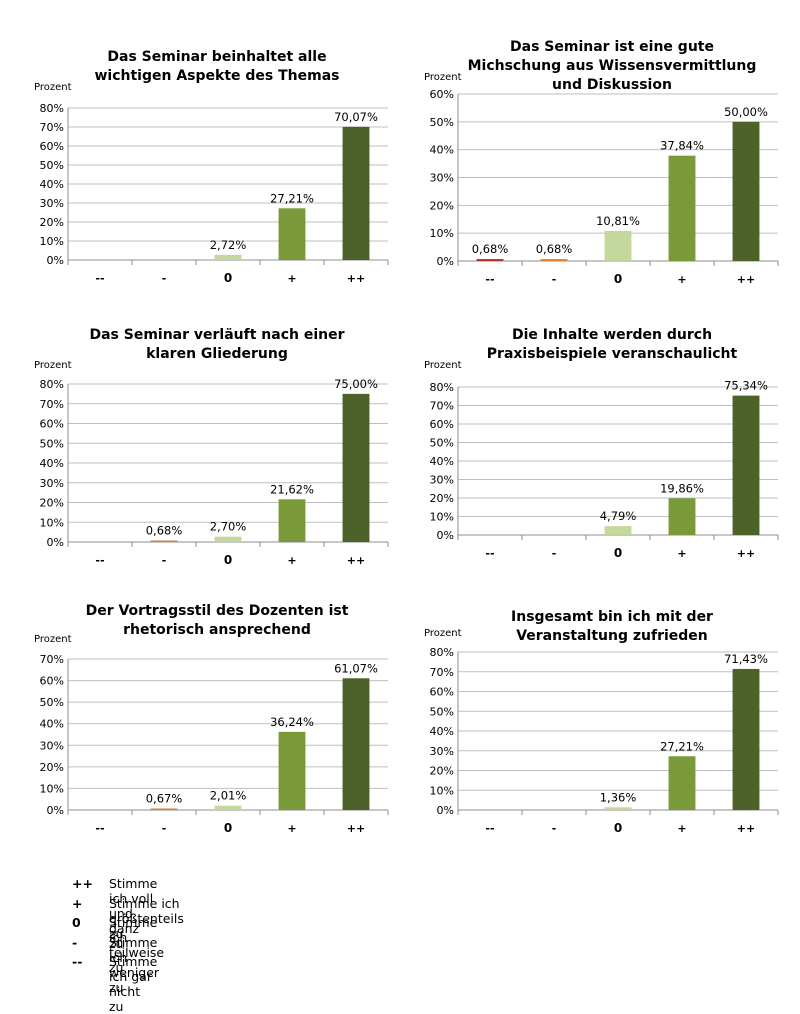 This screenshot has width=800, height=1014. What do you see at coordinates (77, 961) in the screenshot?
I see `legend-symbol: --` at bounding box center [77, 961].